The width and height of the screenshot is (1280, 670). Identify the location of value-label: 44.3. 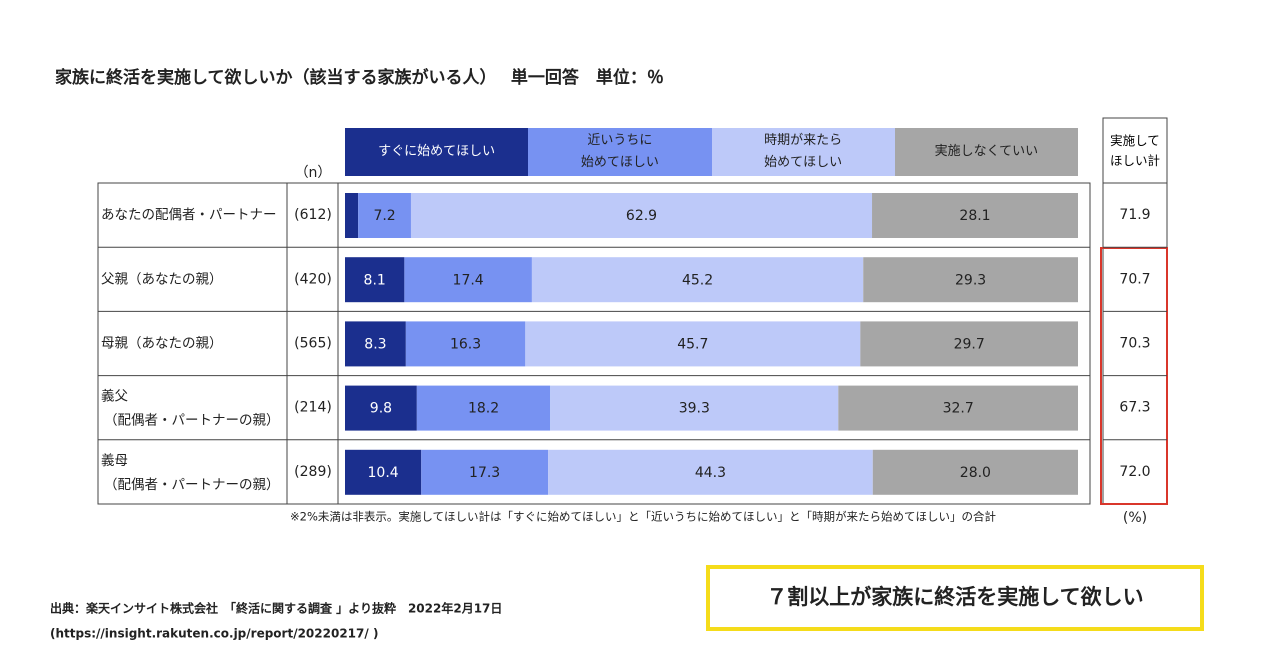
(710, 473).